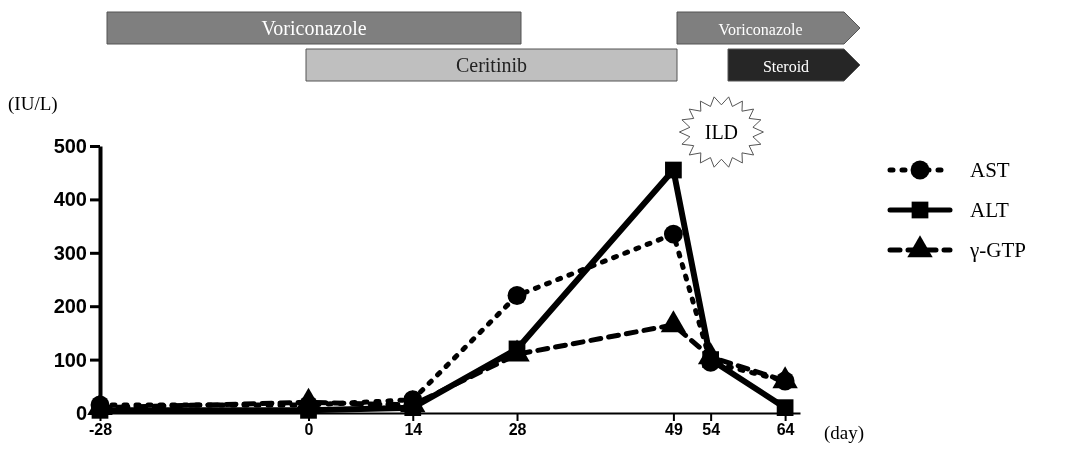  I want to click on legend-label: AST, so click(990, 170).